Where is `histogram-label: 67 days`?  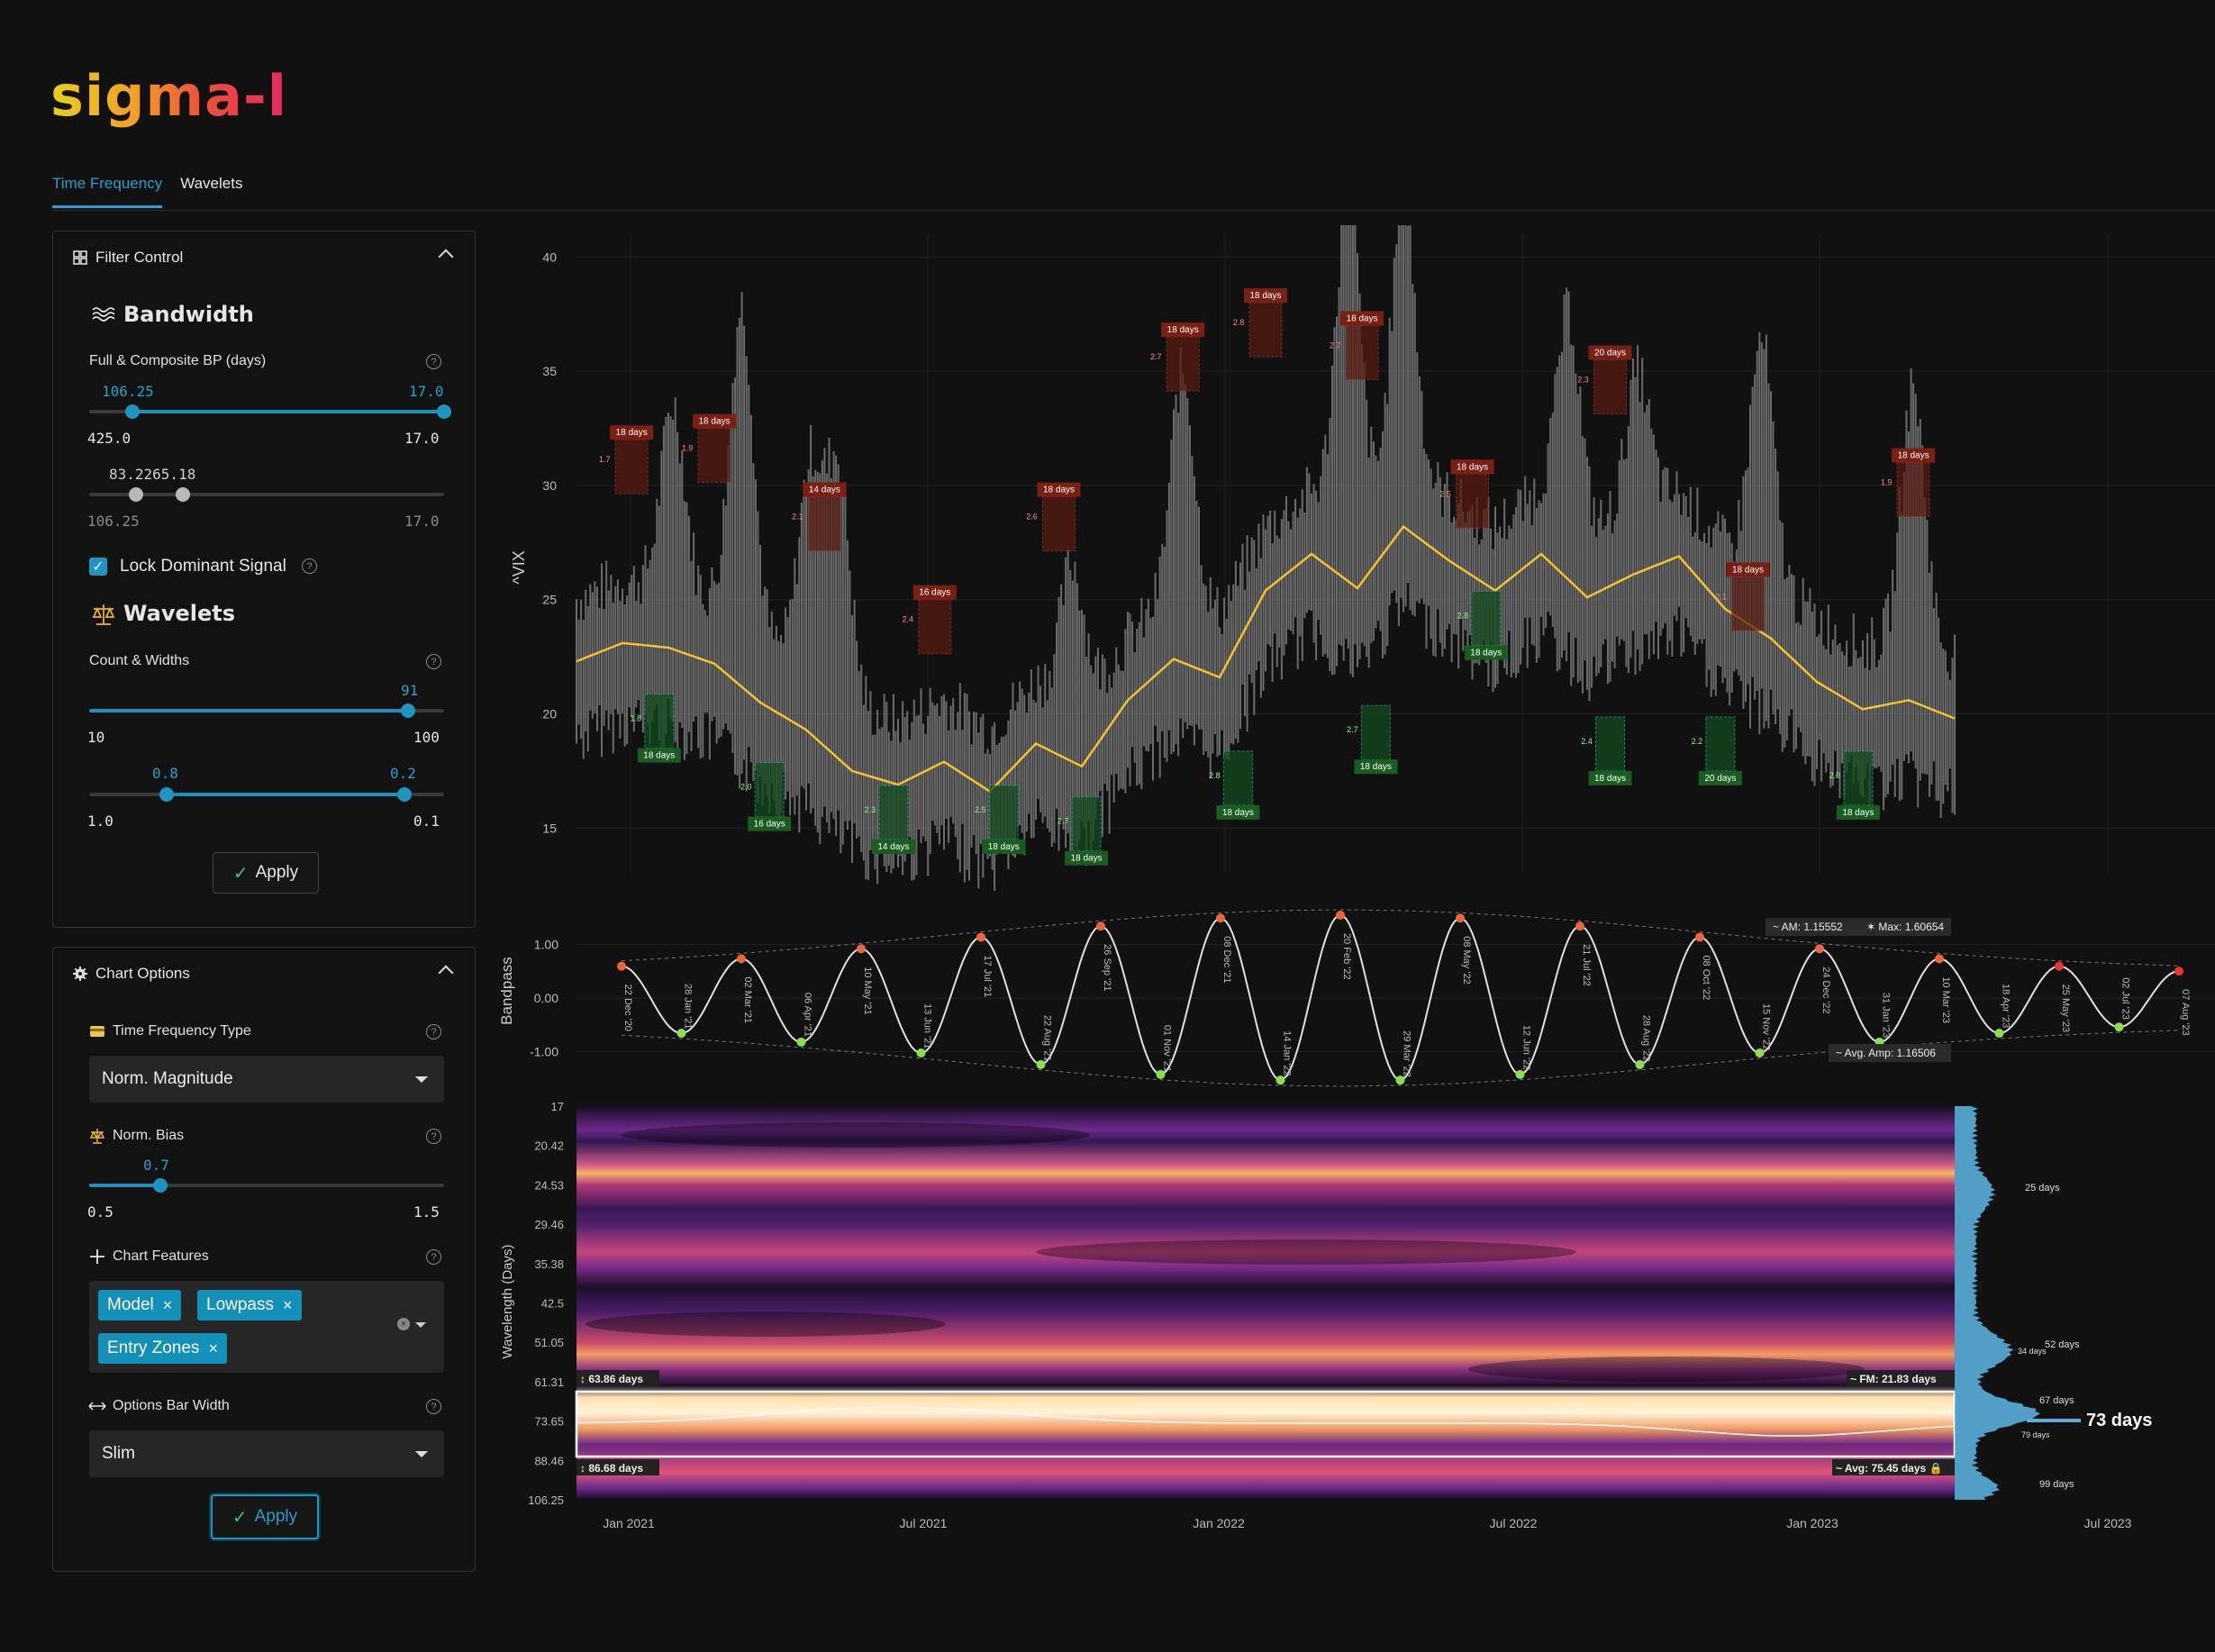
histogram-label: 67 days is located at coordinates (2056, 1400).